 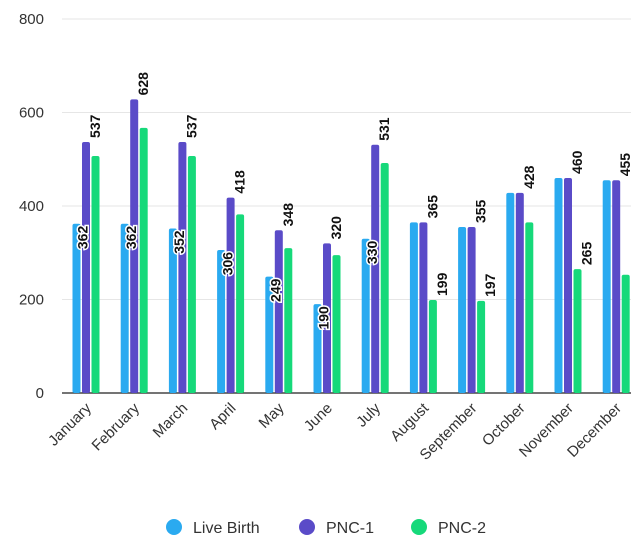 What do you see at coordinates (368, 414) in the screenshot?
I see `x-category-label: July` at bounding box center [368, 414].